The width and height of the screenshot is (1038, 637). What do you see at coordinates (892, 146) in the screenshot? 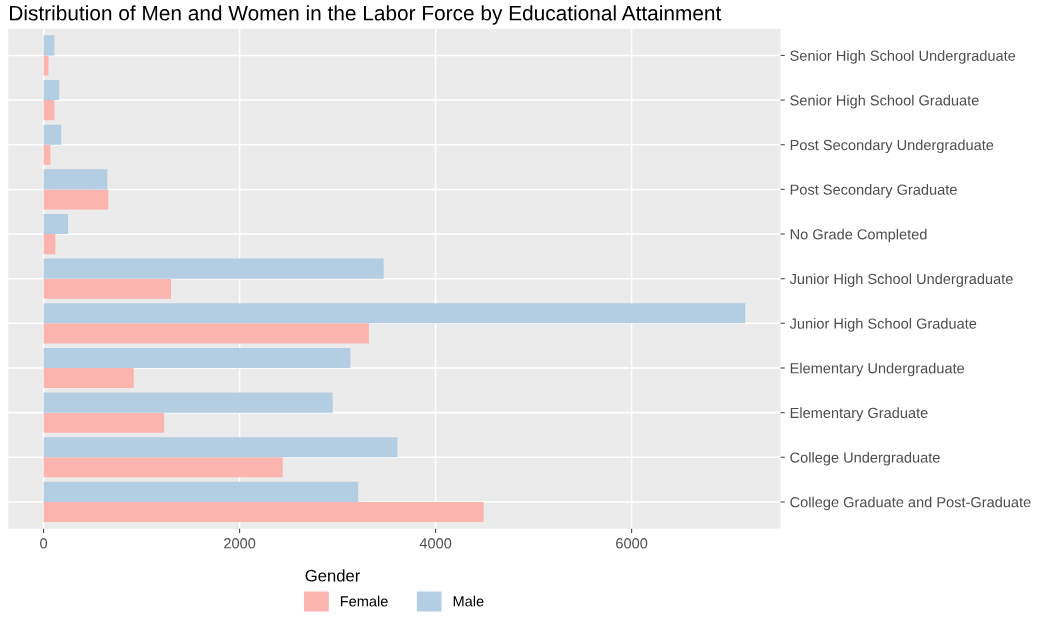
I see `y-tick-label: Post Secondary Undergraduate` at bounding box center [892, 146].